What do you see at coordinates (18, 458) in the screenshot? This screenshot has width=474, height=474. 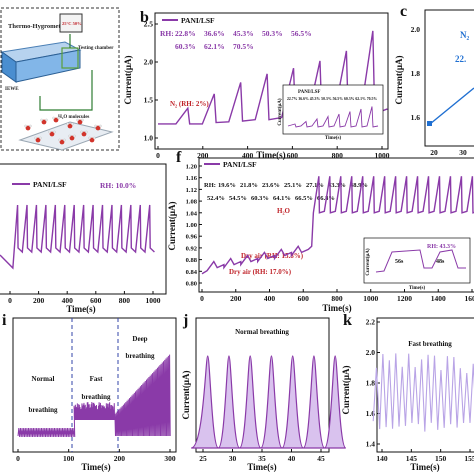 I see `panel-i-x-tick-label: 0` at bounding box center [18, 458].